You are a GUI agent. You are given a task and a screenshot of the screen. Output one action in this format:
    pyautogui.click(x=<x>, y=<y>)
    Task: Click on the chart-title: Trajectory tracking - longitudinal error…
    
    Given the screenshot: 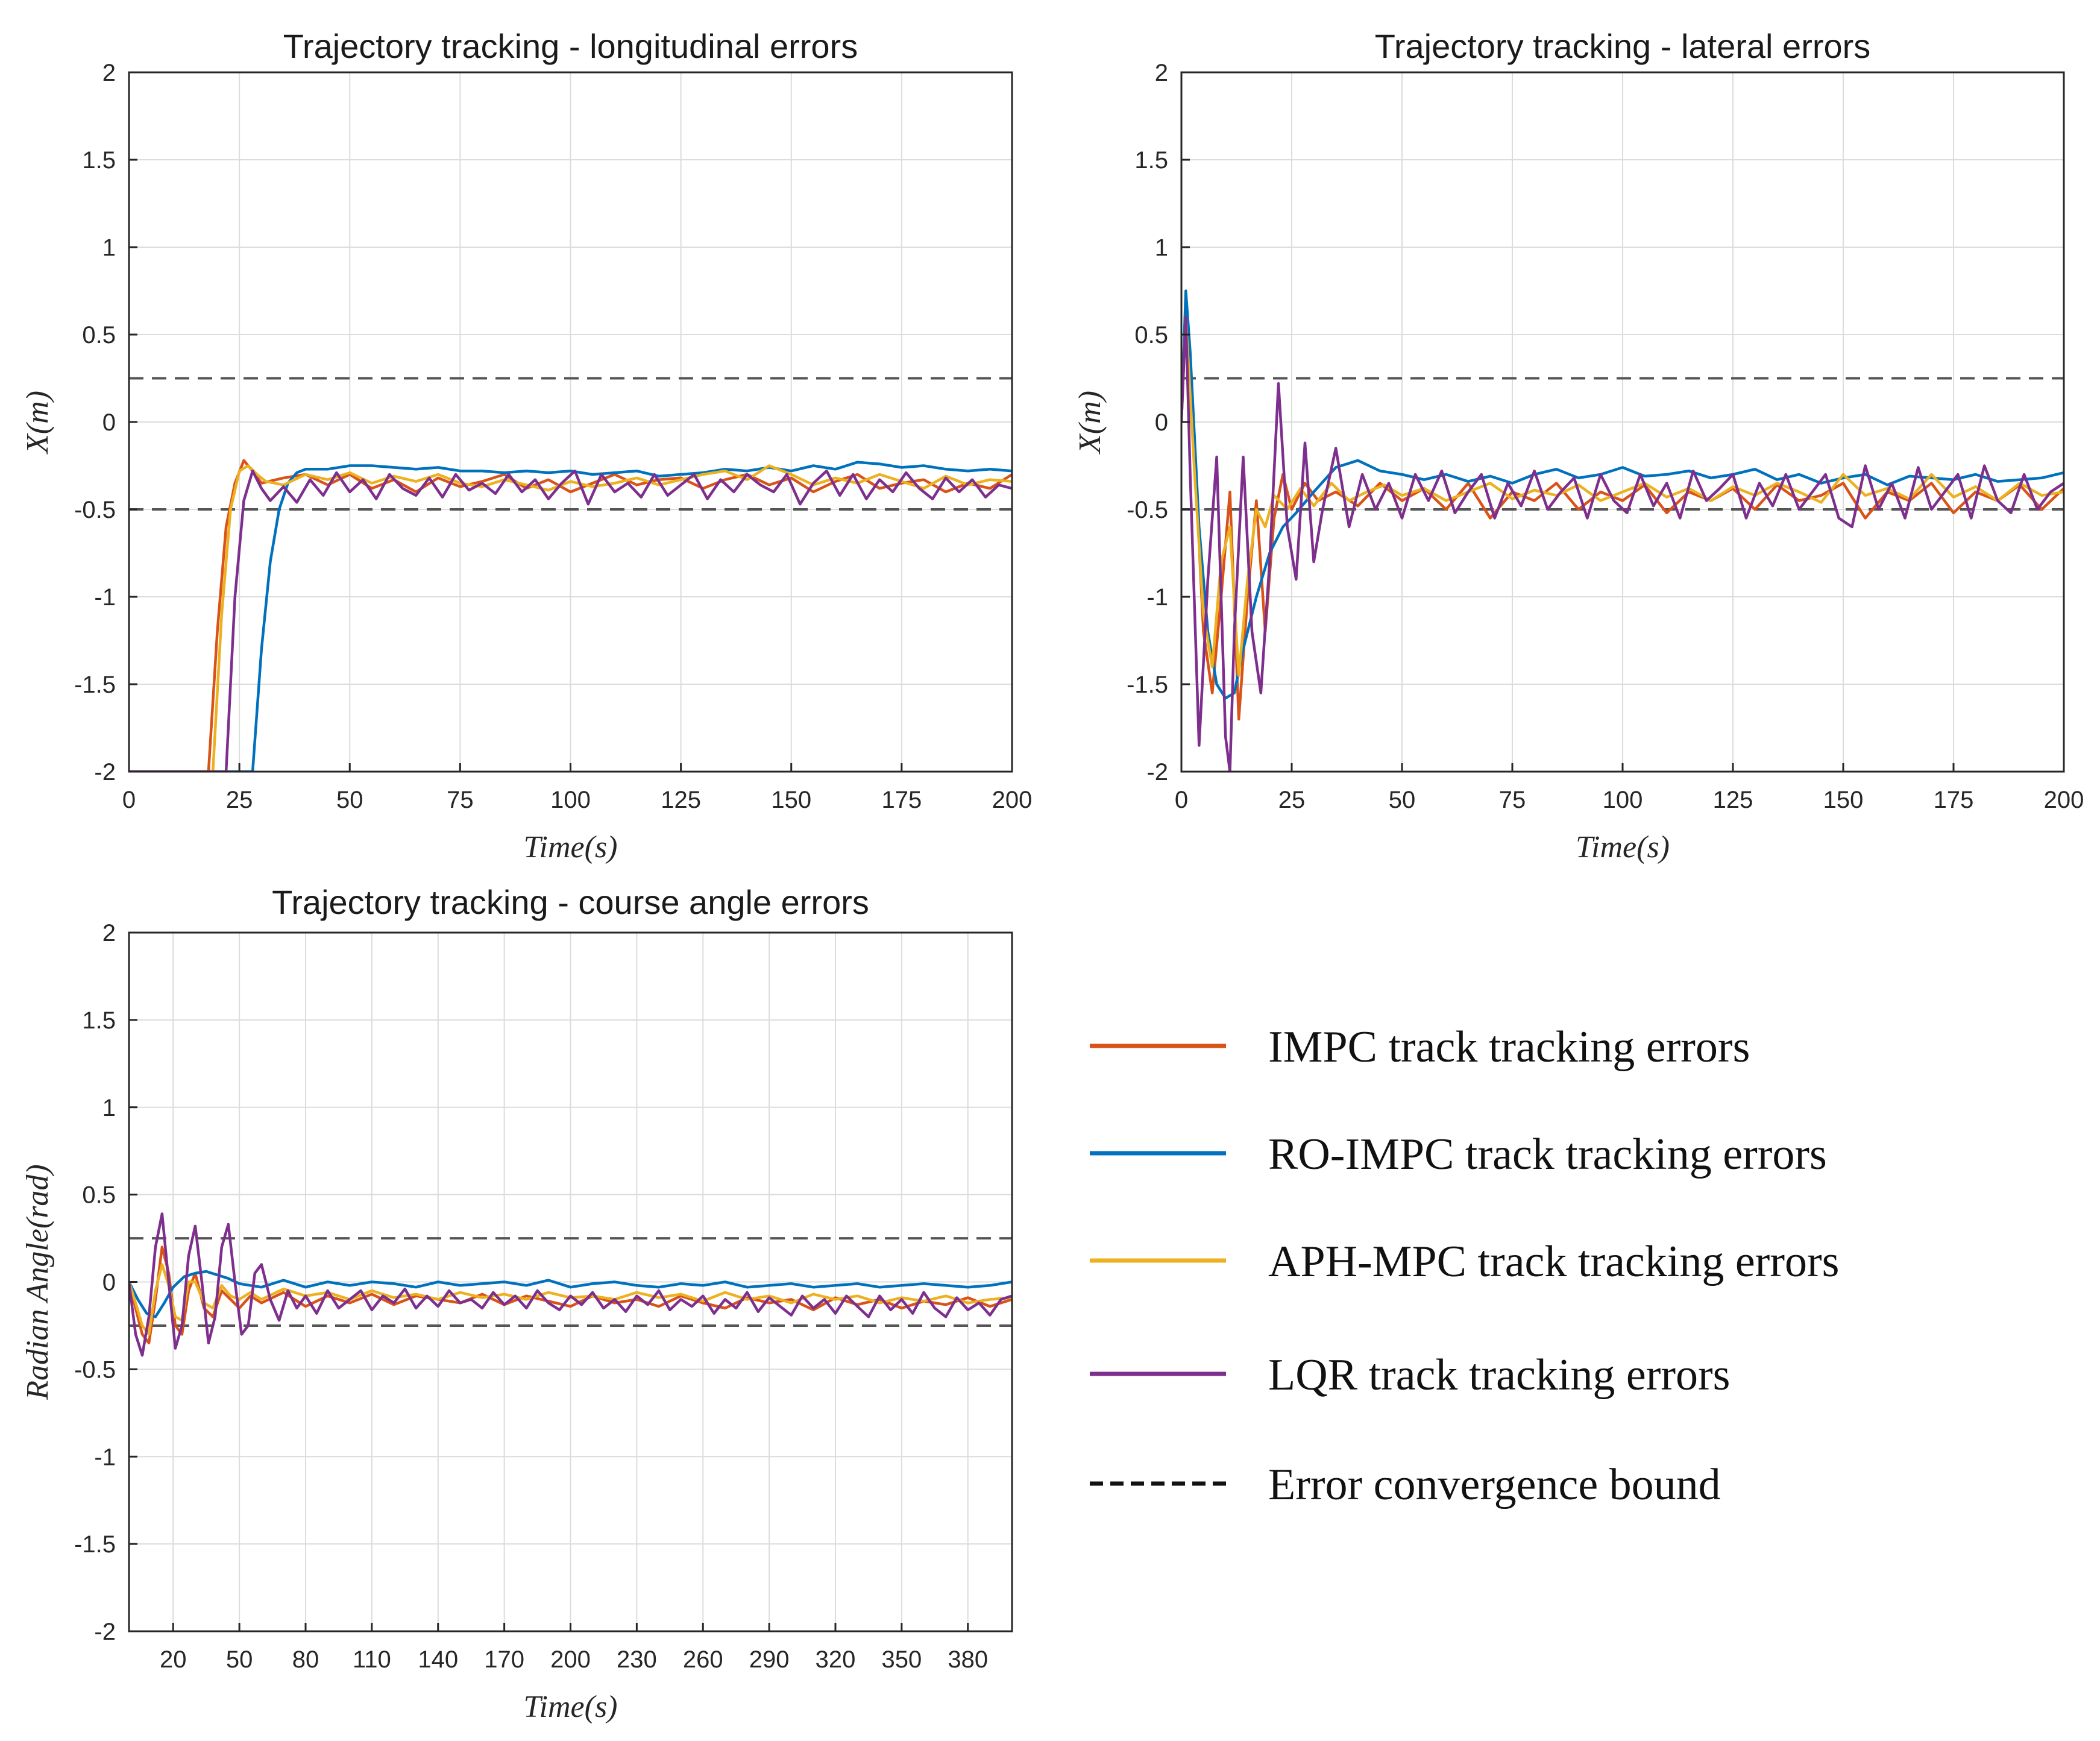 What is the action you would take?
    pyautogui.click(x=570, y=46)
    